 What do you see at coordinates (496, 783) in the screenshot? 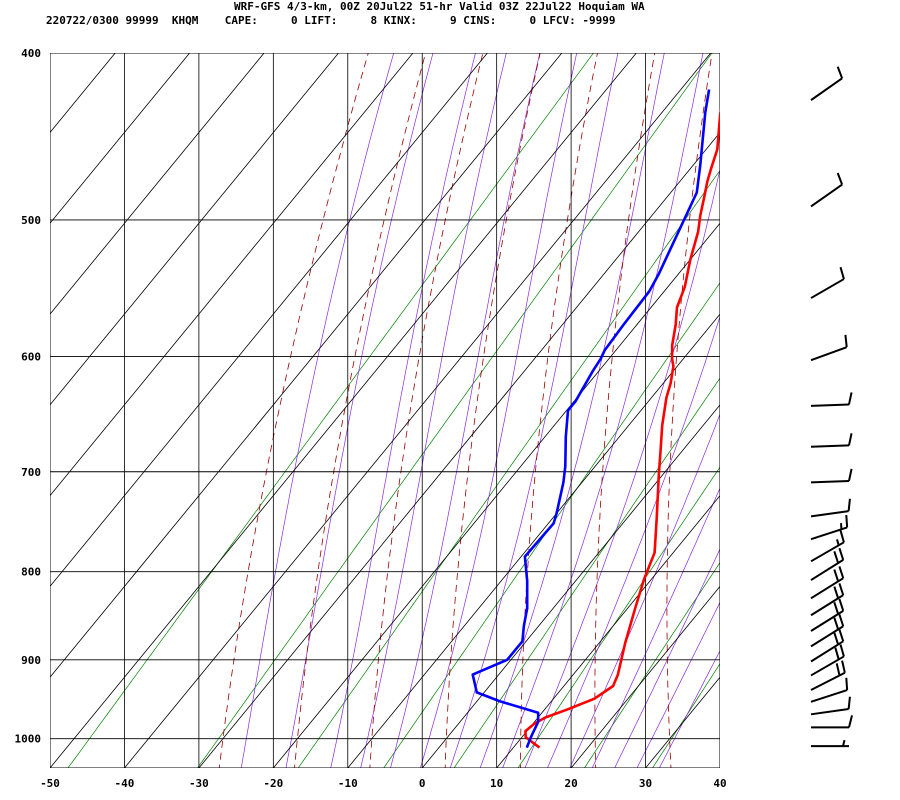
I see `temperature-label: 10` at bounding box center [496, 783].